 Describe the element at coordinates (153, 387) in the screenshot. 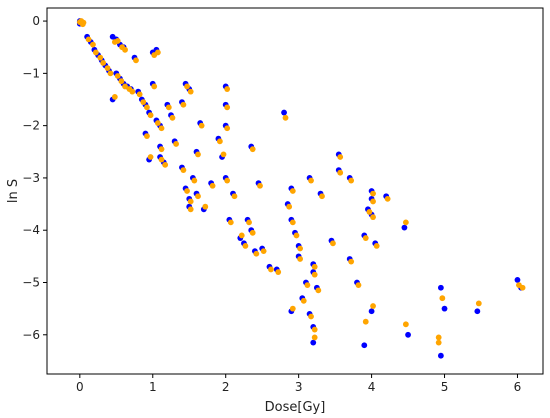

I see `x-tick-label: 1` at that location.